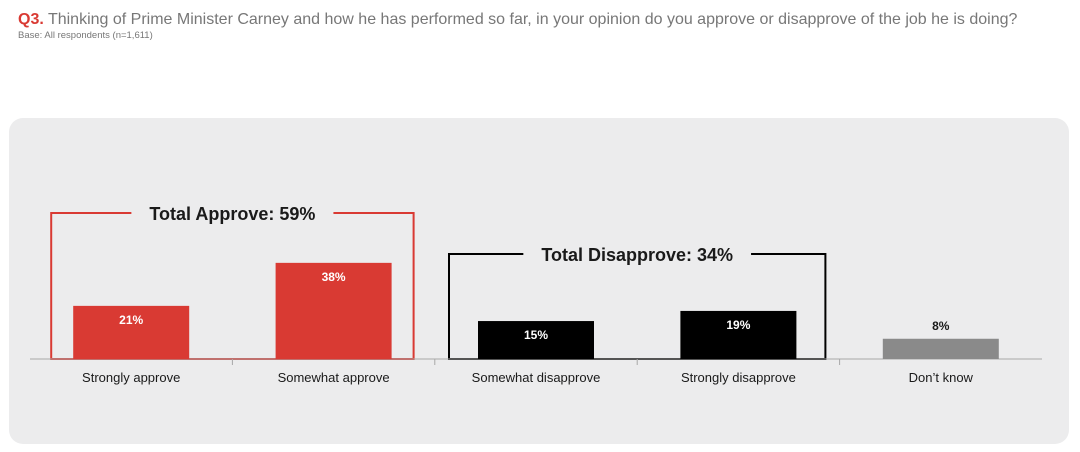 The width and height of the screenshot is (1080, 452). What do you see at coordinates (131, 320) in the screenshot?
I see `bar-value-label: 21%` at bounding box center [131, 320].